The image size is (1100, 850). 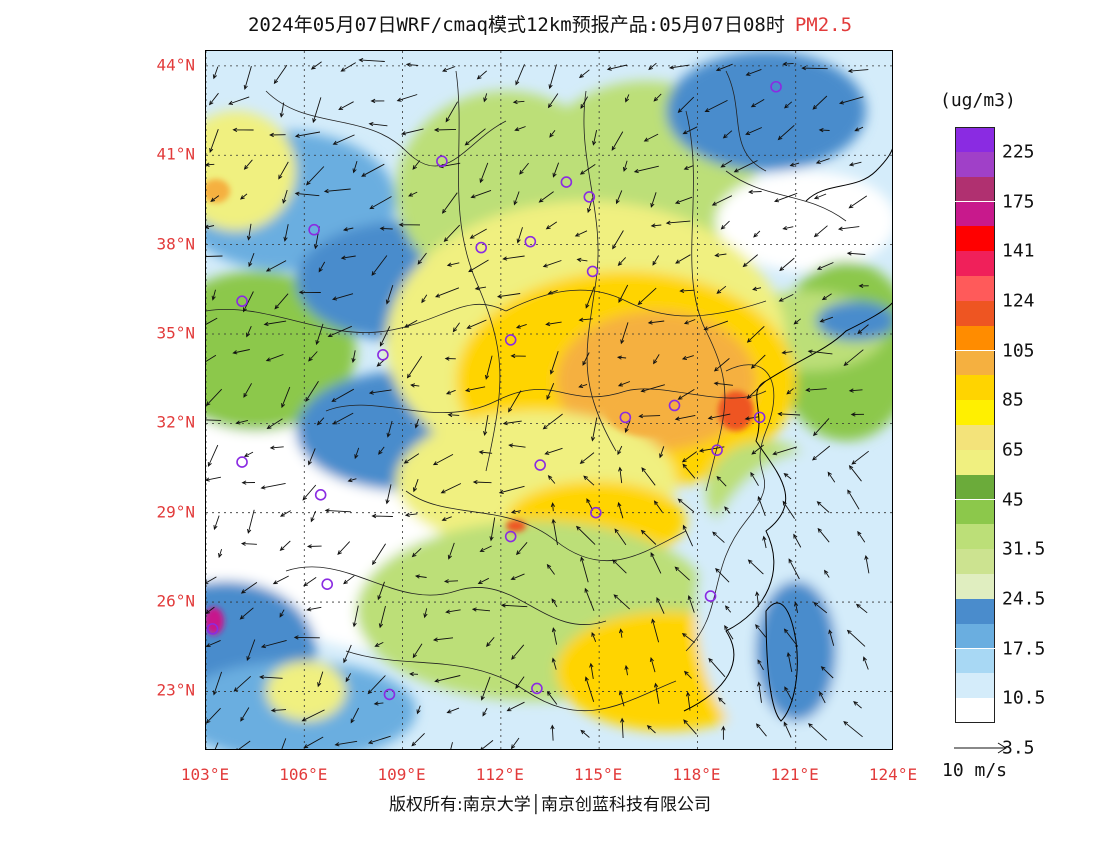 What do you see at coordinates (1018, 201) in the screenshot?
I see `legend-label: 175` at bounding box center [1018, 201].